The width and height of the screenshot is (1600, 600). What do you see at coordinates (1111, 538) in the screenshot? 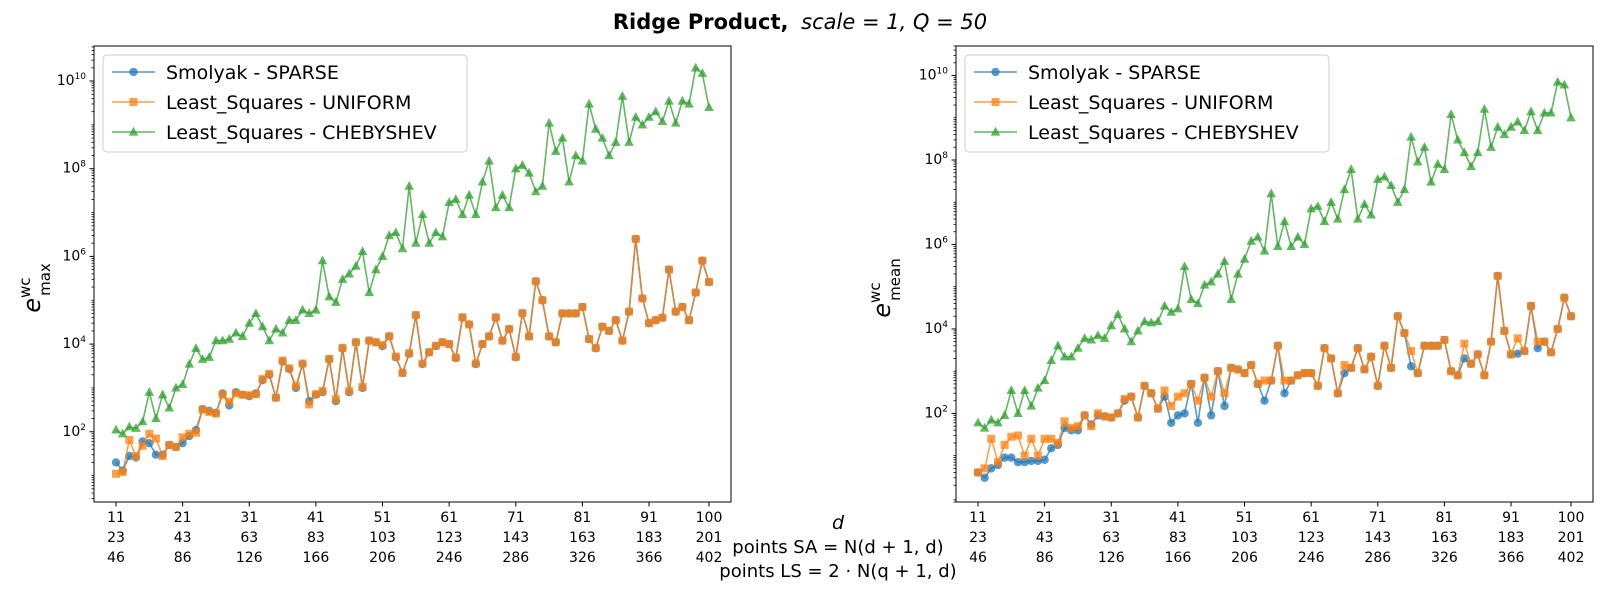
I see `x-tick-label: 63` at bounding box center [1111, 538].